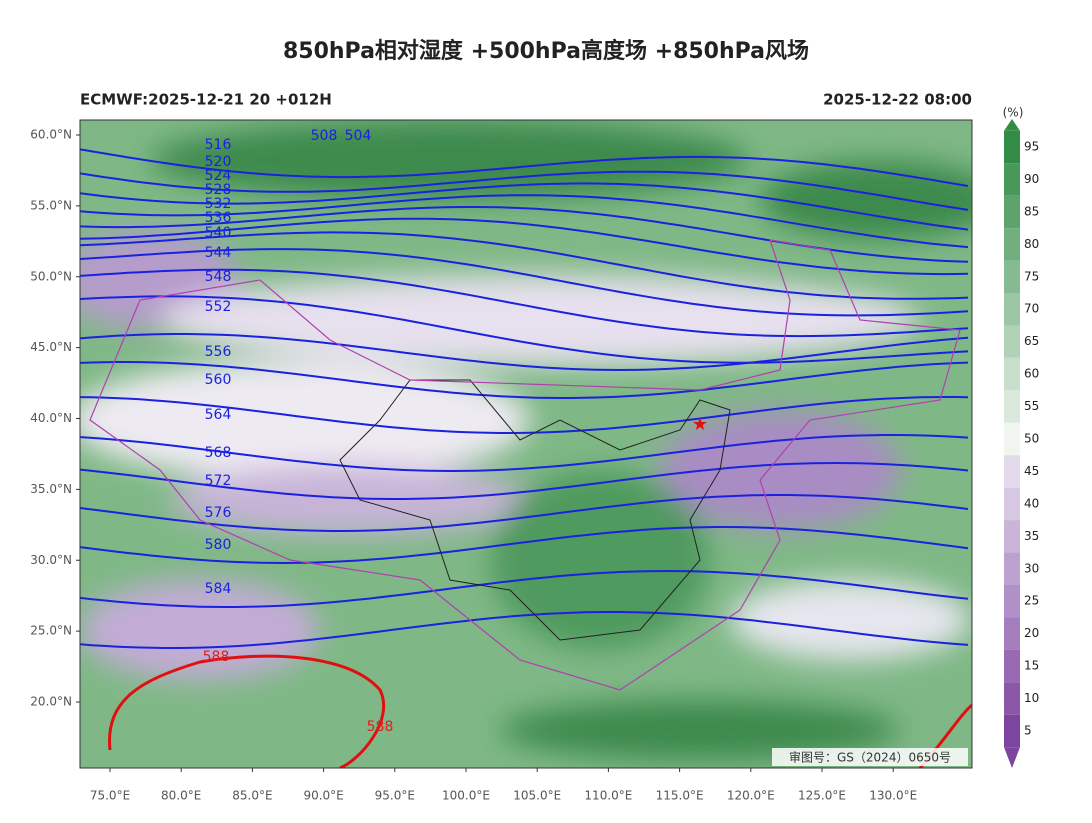 The width and height of the screenshot is (1092, 823). I want to click on lon-label: 105.0°E, so click(537, 796).